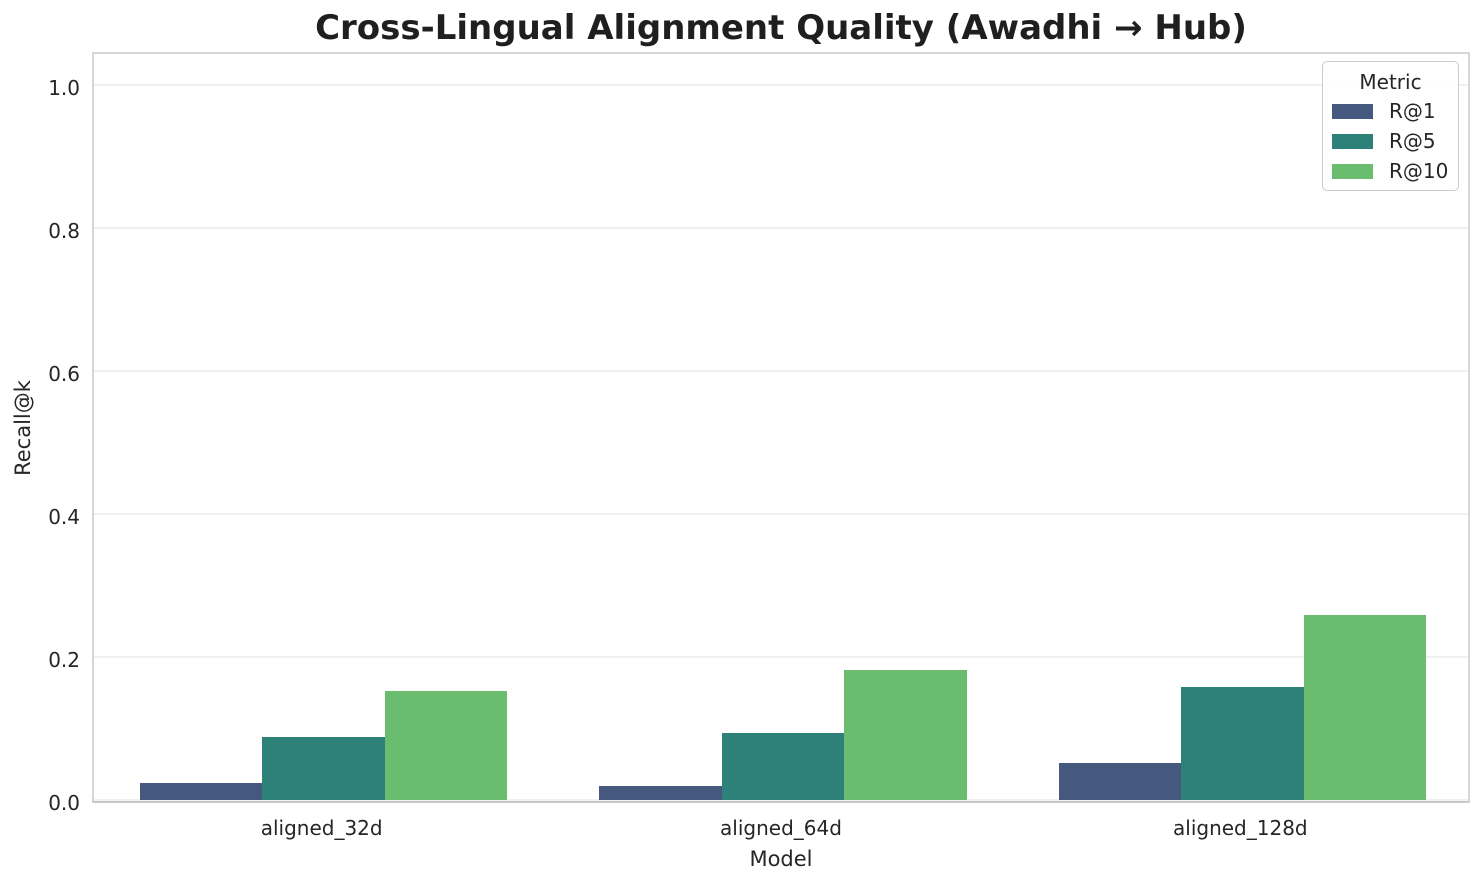  Describe the element at coordinates (905, 734) in the screenshot. I see `bar-aligned_64d-R@10` at that location.